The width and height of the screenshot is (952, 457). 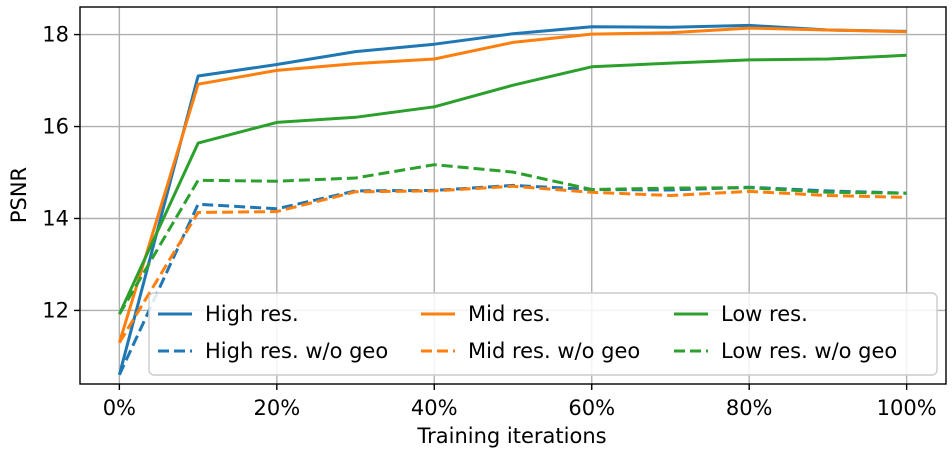 I want to click on x-tick-label-0: 0%, so click(x=119, y=408).